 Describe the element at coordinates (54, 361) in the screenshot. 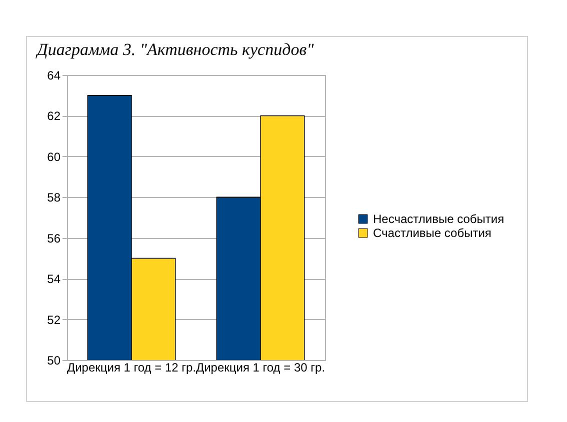

I see `y-tick-label: 50` at that location.